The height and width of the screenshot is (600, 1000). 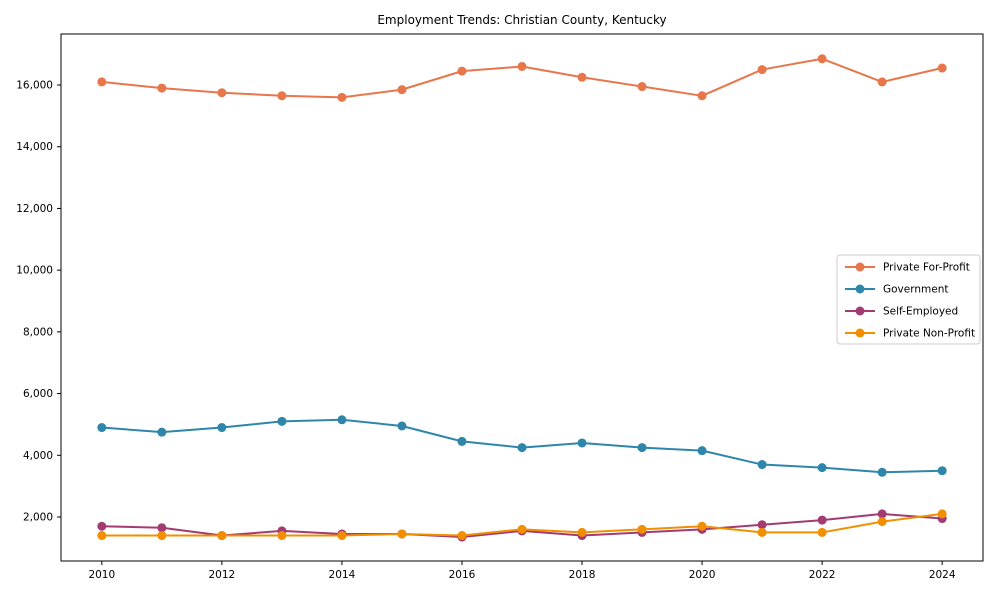 I want to click on y-tick-label: 10,000, so click(x=34, y=271).